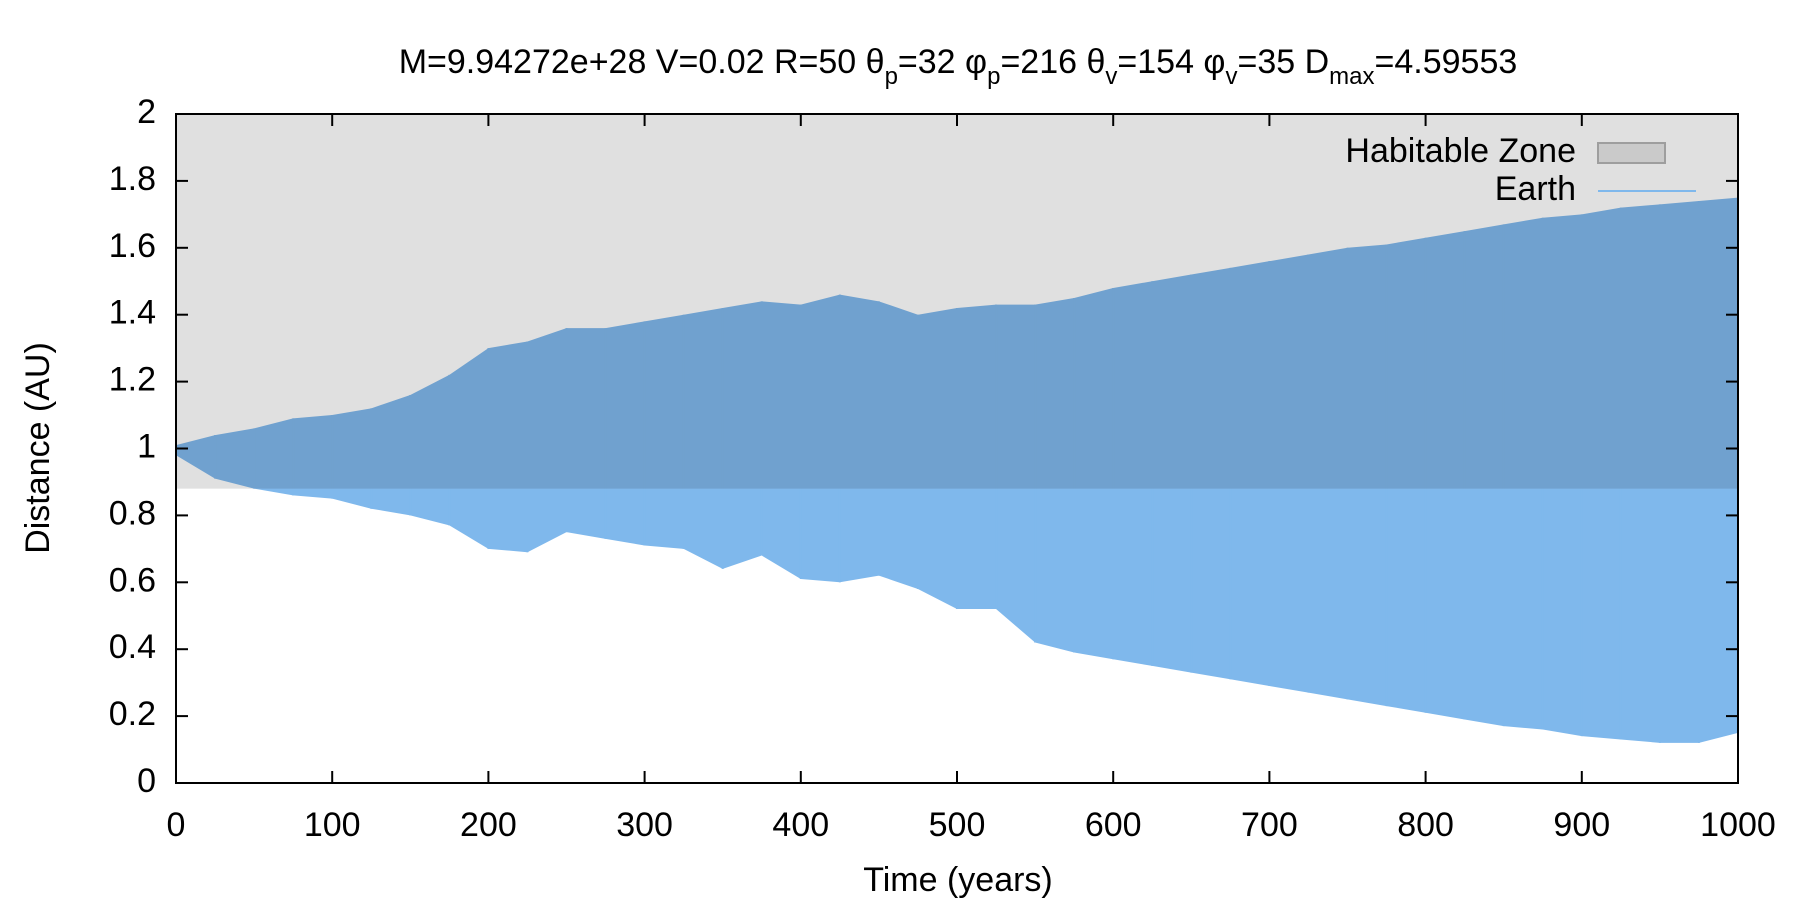 The height and width of the screenshot is (900, 1800). Describe the element at coordinates (1460, 151) in the screenshot. I see `legend-label: Habitable Zone` at that location.